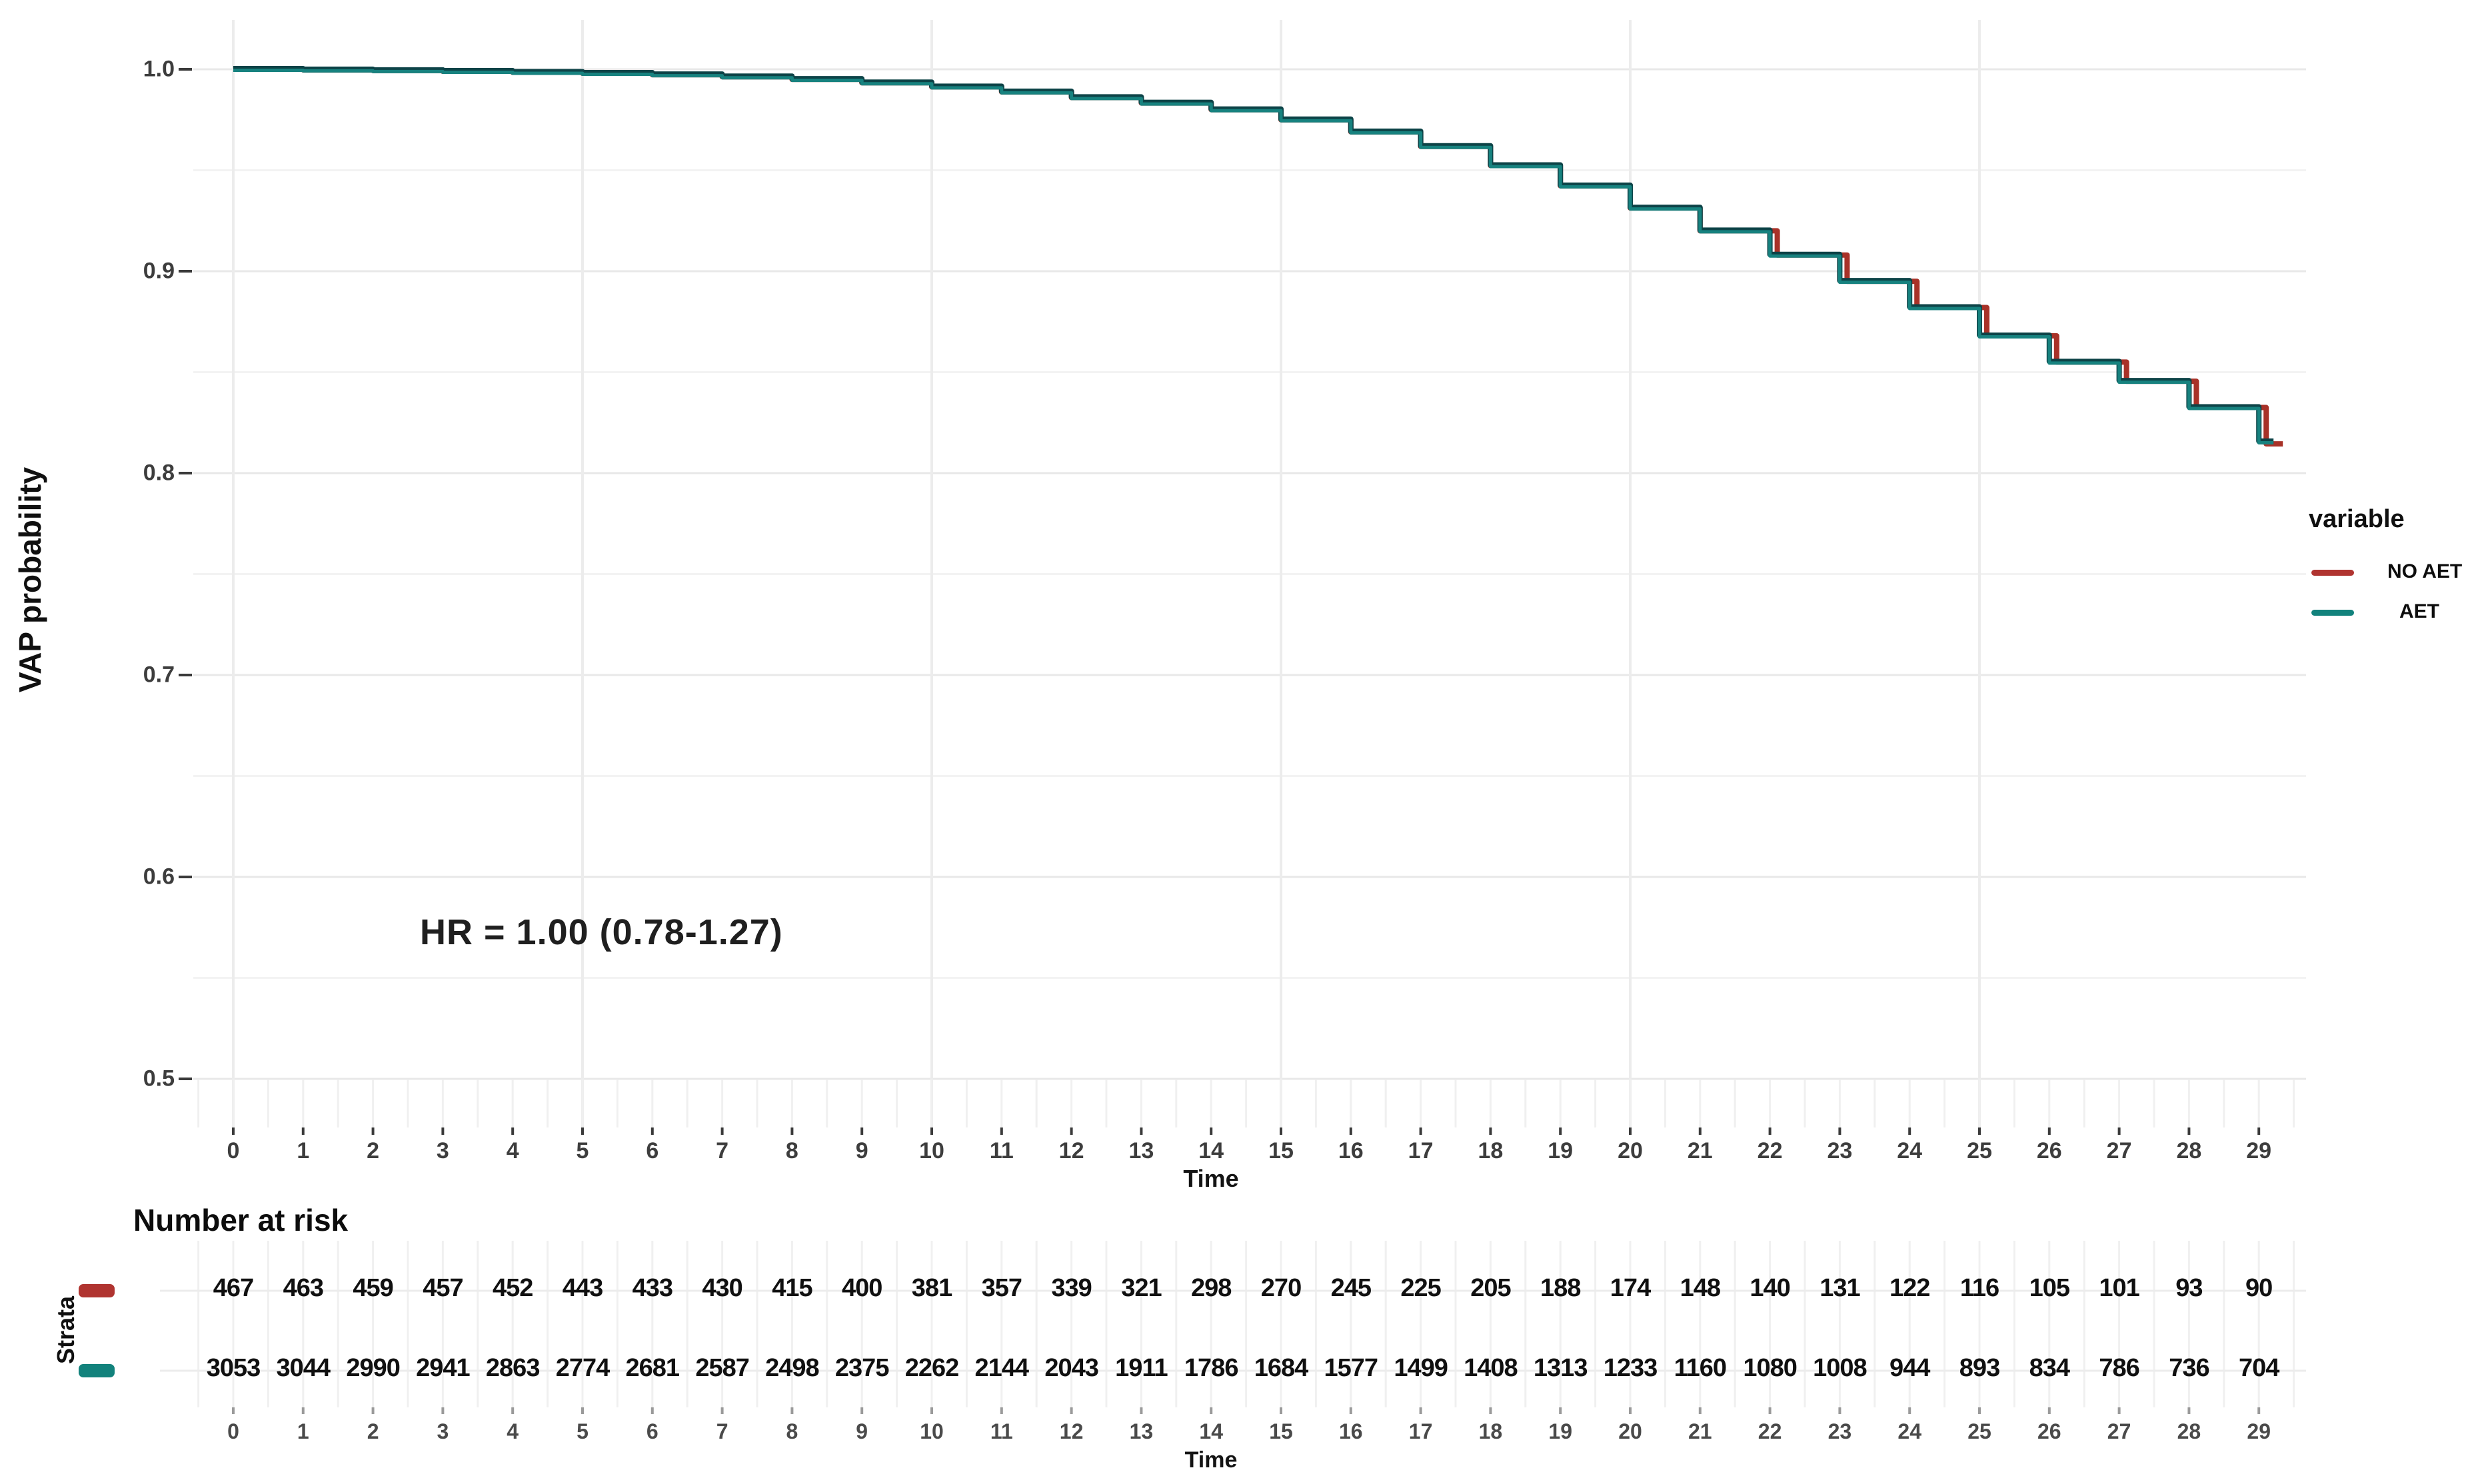  What do you see at coordinates (512, 1150) in the screenshot?
I see `x-tick-label: 4` at bounding box center [512, 1150].